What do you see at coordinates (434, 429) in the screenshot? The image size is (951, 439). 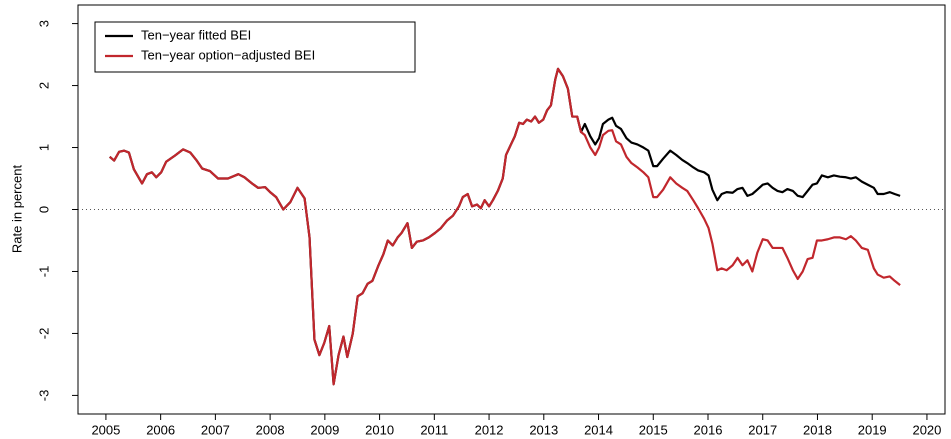 I see `x-tick-label: 2011` at bounding box center [434, 429].